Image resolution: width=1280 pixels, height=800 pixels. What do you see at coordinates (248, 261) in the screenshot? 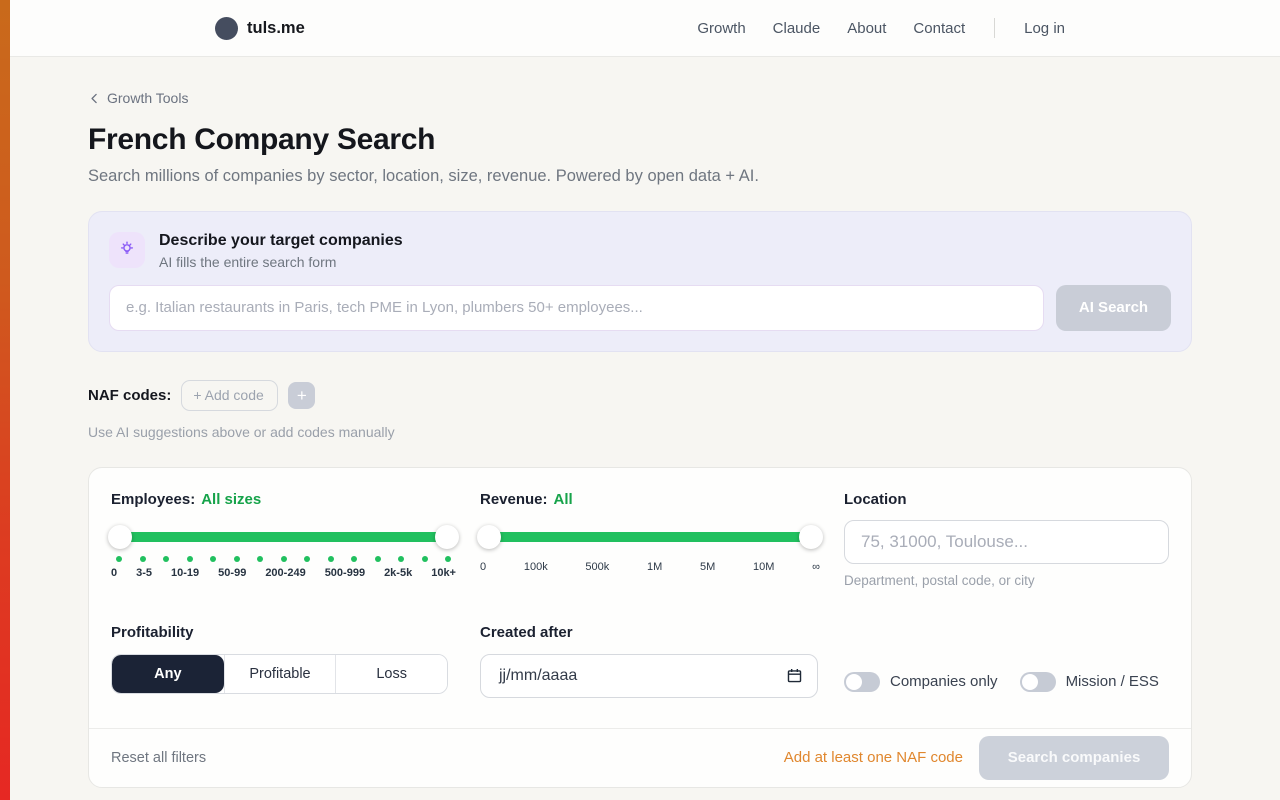
I see `ai-subtitle: AI fills the entire search form` at bounding box center [248, 261].